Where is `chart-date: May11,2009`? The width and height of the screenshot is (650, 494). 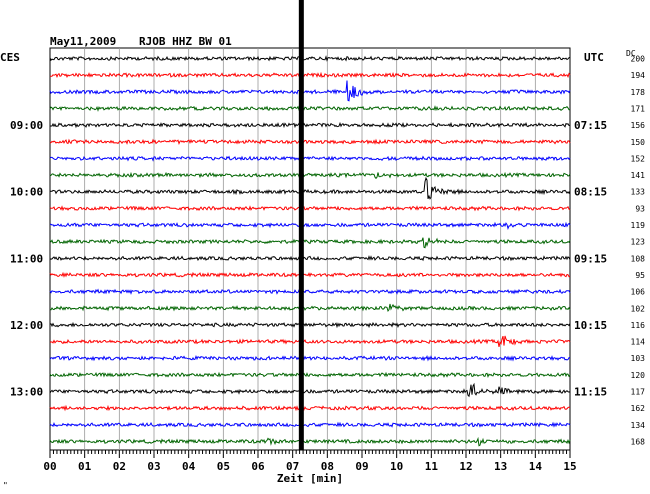 chart-date: May11,2009 is located at coordinates (83, 41).